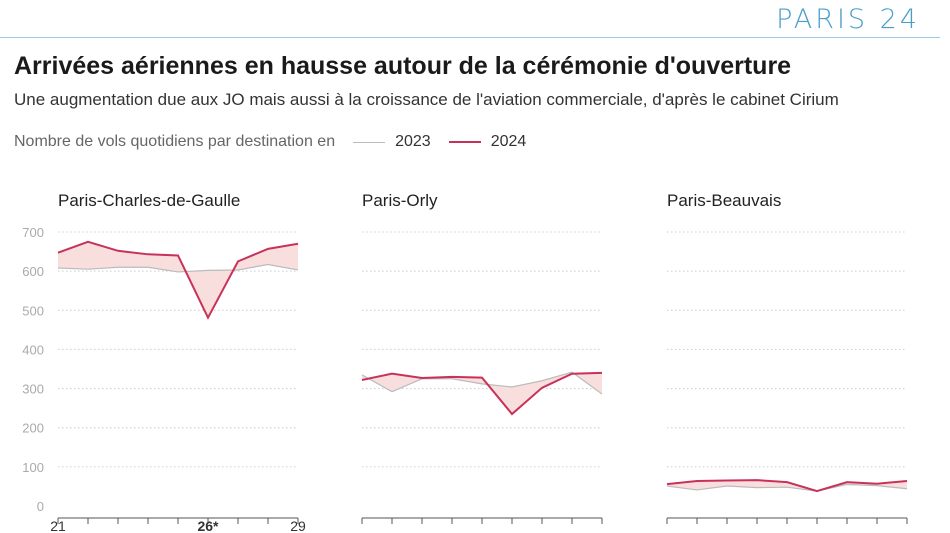 Image resolution: width=950 pixels, height=533 pixels. What do you see at coordinates (400, 200) in the screenshot?
I see `panel-title: Paris-Orly` at bounding box center [400, 200].